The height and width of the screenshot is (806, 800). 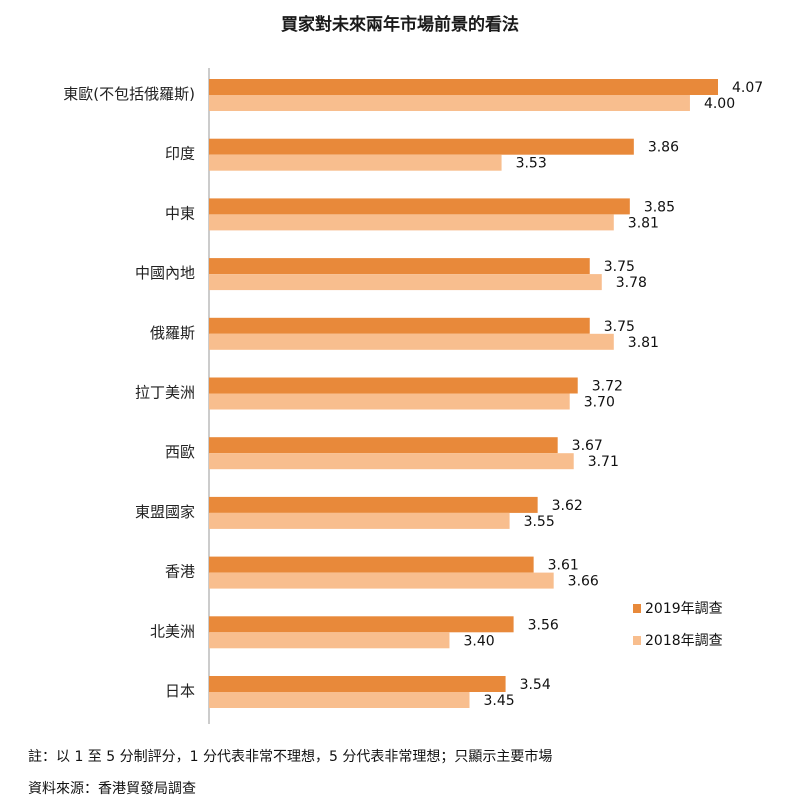 What do you see at coordinates (684, 641) in the screenshot?
I see `legend-label: 2018年調查` at bounding box center [684, 641].